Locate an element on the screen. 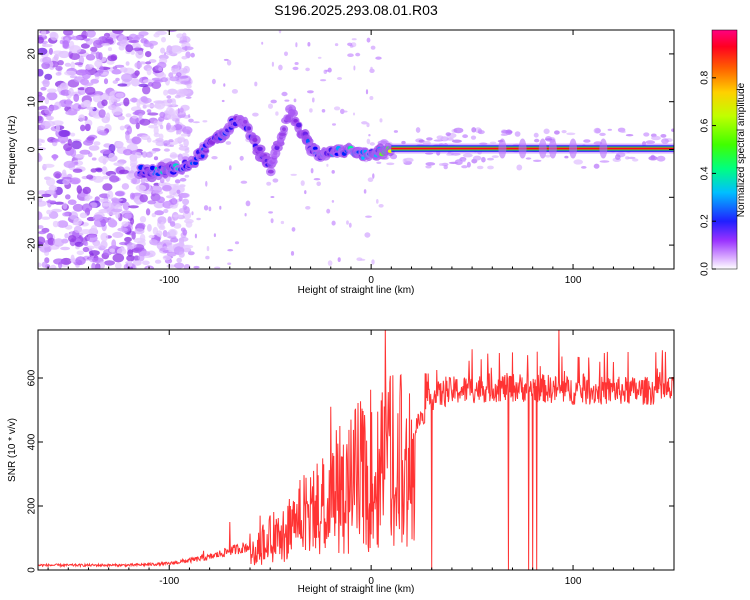  spectrogram-xtick-label: -100 is located at coordinates (169, 280).